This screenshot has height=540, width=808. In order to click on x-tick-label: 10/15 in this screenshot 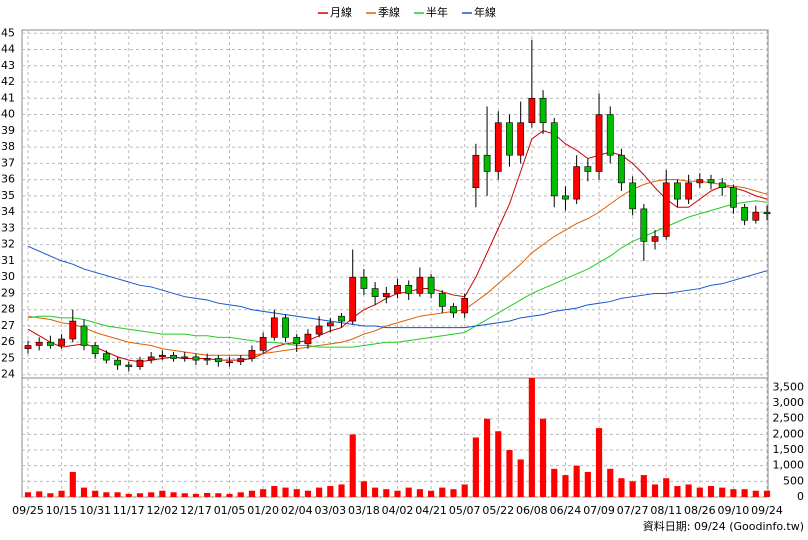, I will do `click(62, 510)`.